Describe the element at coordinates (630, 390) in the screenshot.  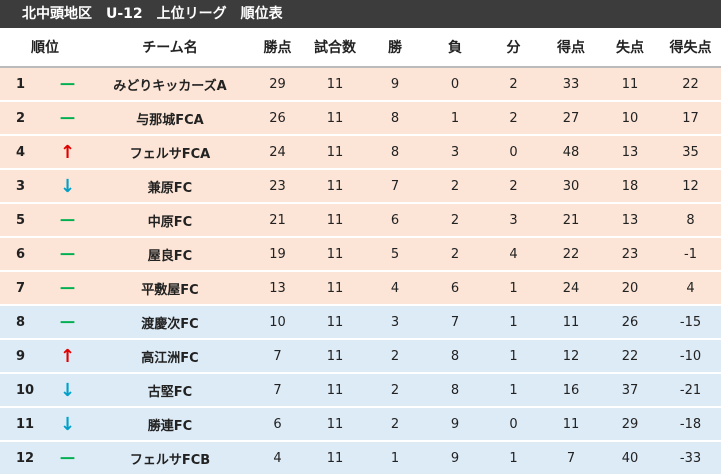
I see `cell: 37` at that location.